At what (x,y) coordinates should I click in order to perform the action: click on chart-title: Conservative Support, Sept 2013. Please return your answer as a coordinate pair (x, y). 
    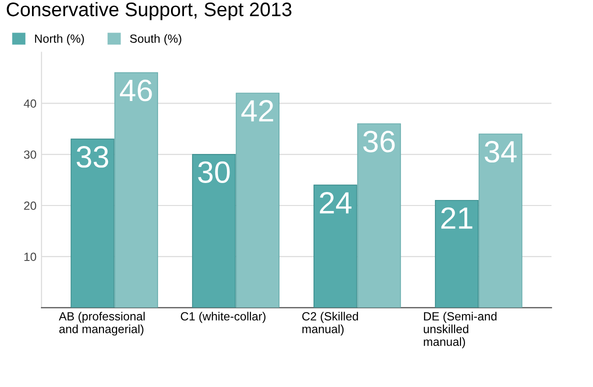
    Looking at the image, I should click on (149, 11).